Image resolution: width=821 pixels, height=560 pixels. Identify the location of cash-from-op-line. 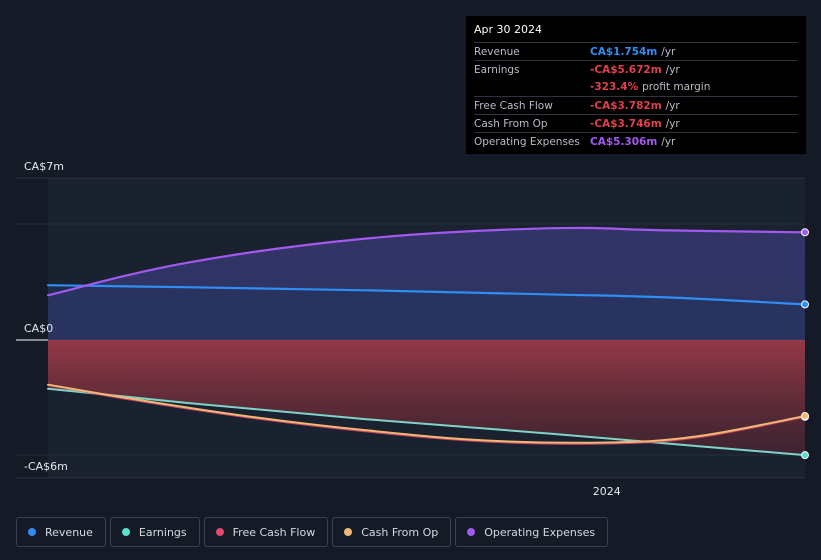
(426, 413).